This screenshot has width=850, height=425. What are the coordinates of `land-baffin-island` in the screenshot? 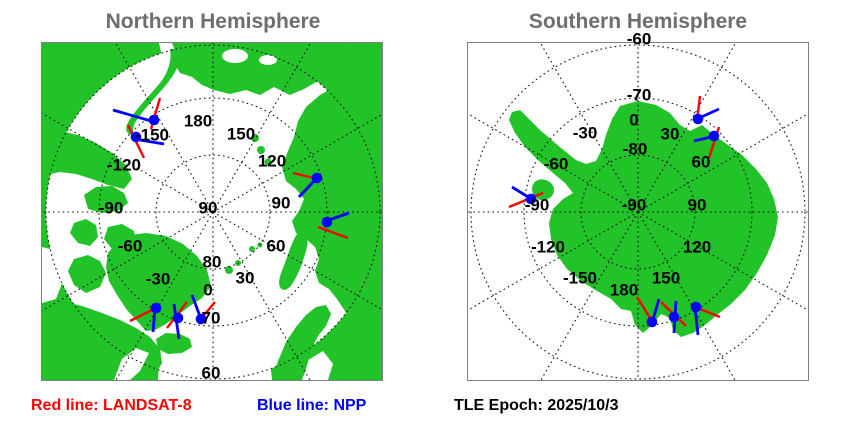 It's located at (87, 274).